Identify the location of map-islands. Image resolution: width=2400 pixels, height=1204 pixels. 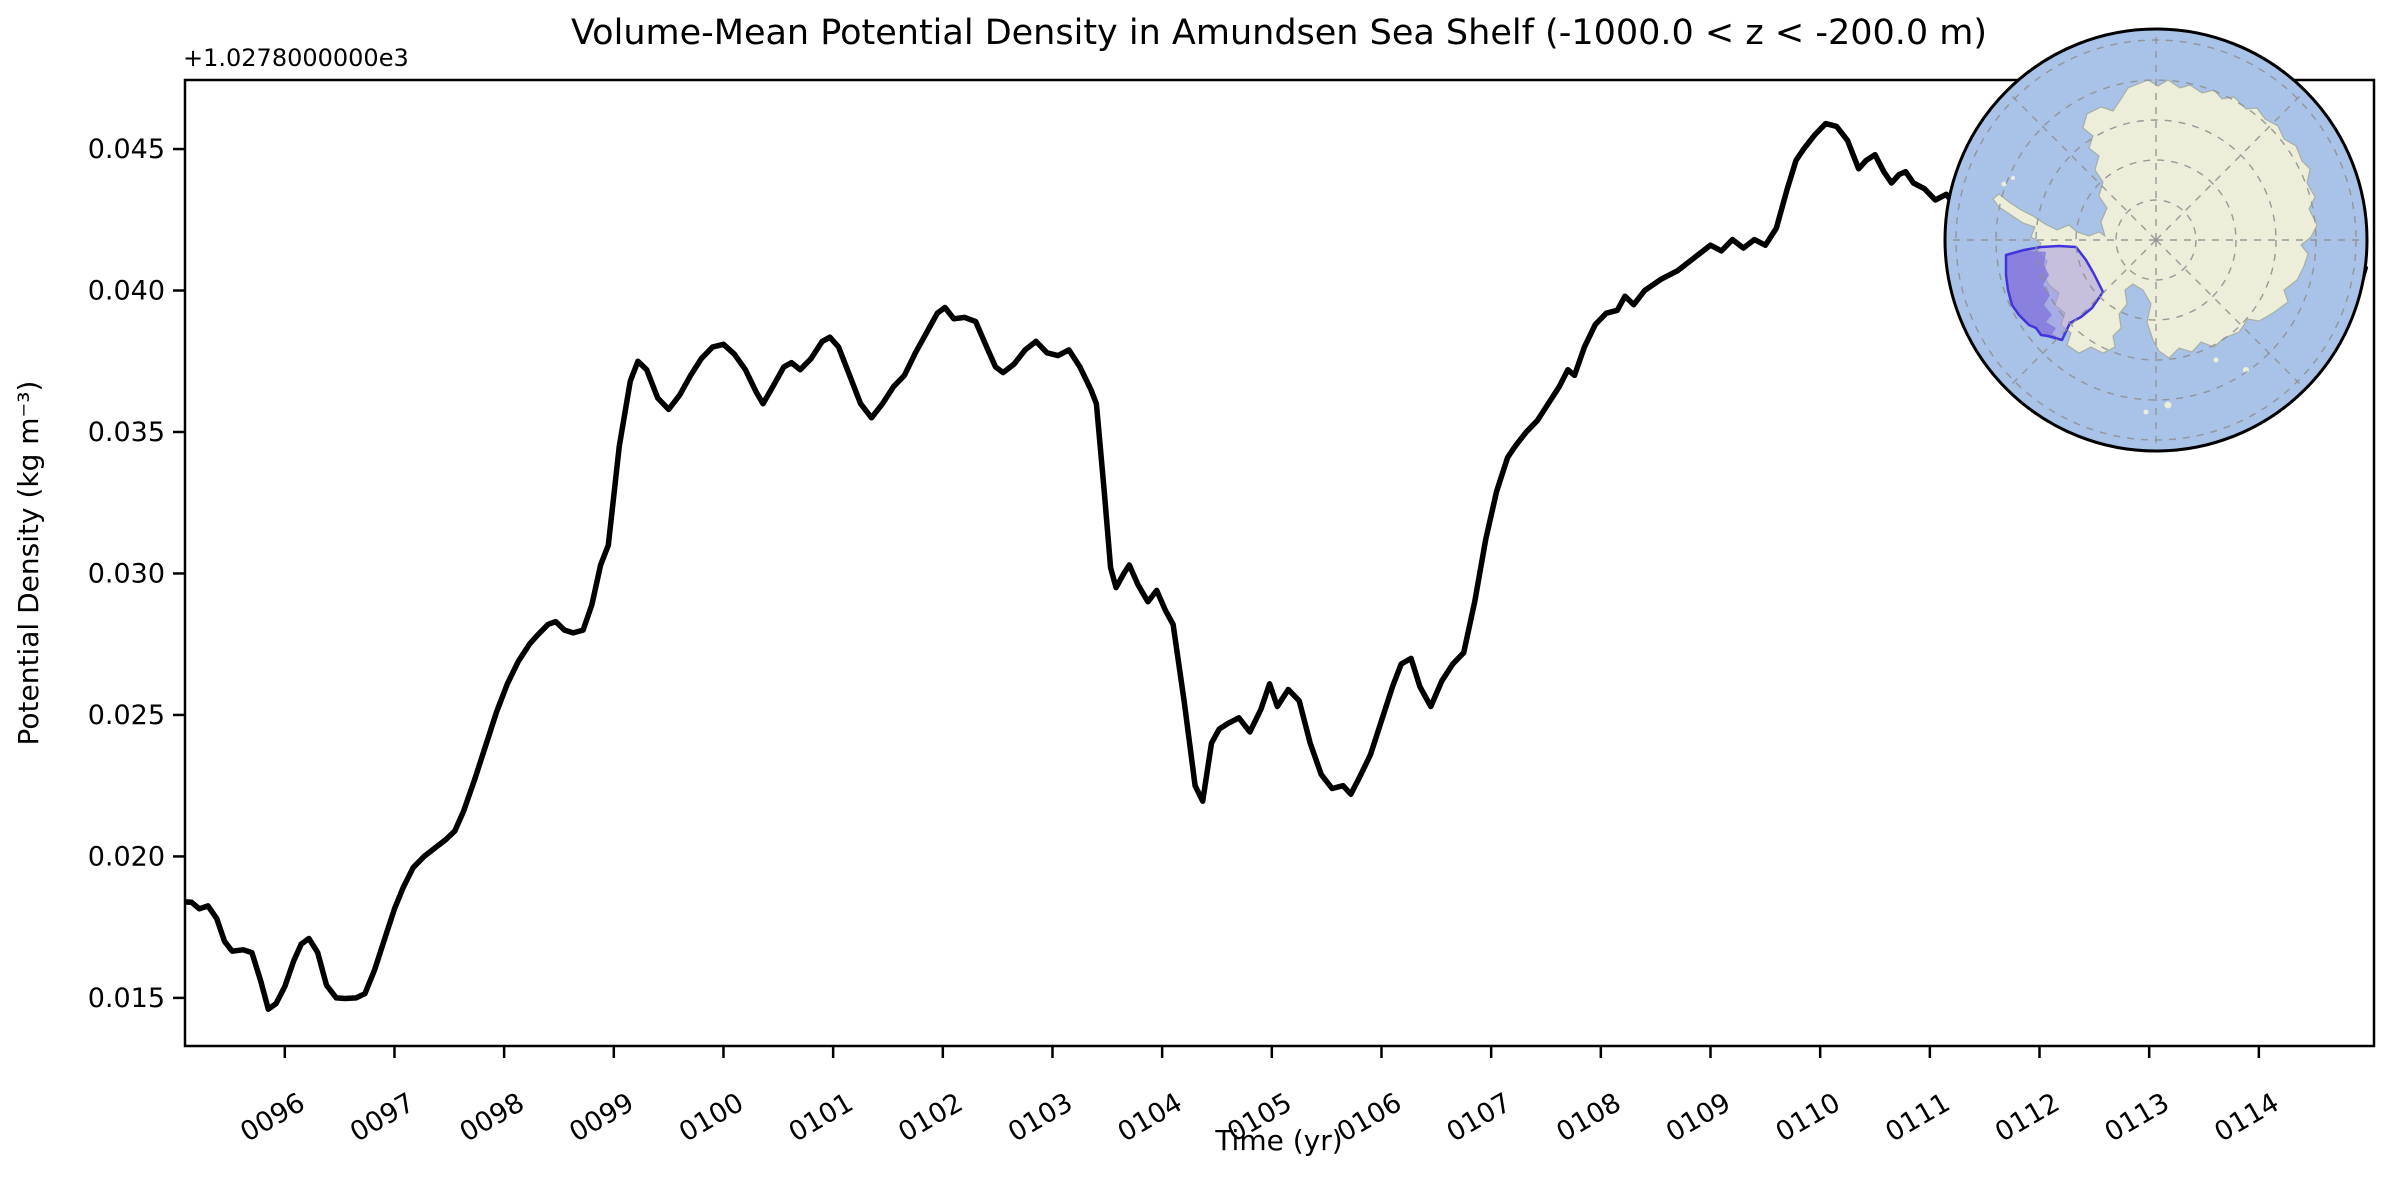
(2125, 295).